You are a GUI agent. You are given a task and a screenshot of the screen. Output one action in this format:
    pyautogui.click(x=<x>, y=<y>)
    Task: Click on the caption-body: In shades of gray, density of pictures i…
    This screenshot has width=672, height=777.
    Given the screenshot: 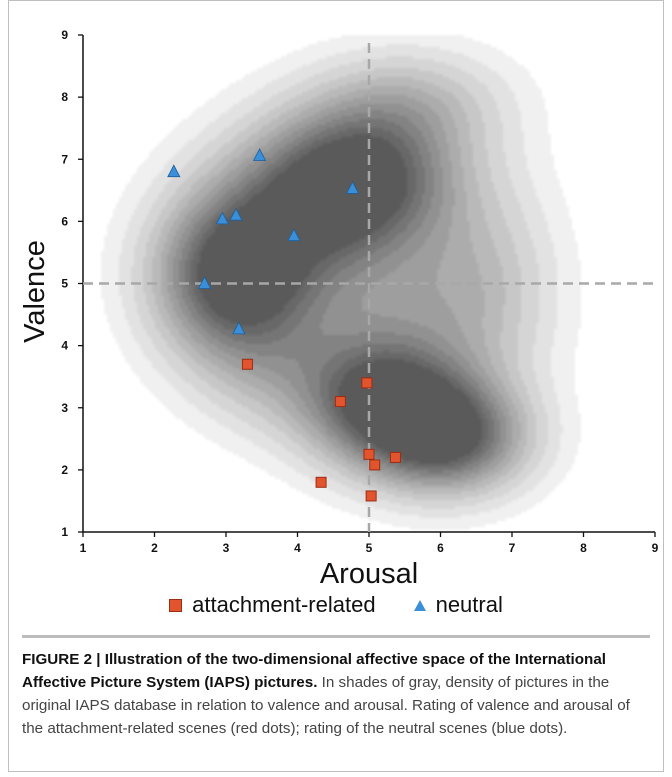 What is the action you would take?
    pyautogui.click(x=326, y=705)
    